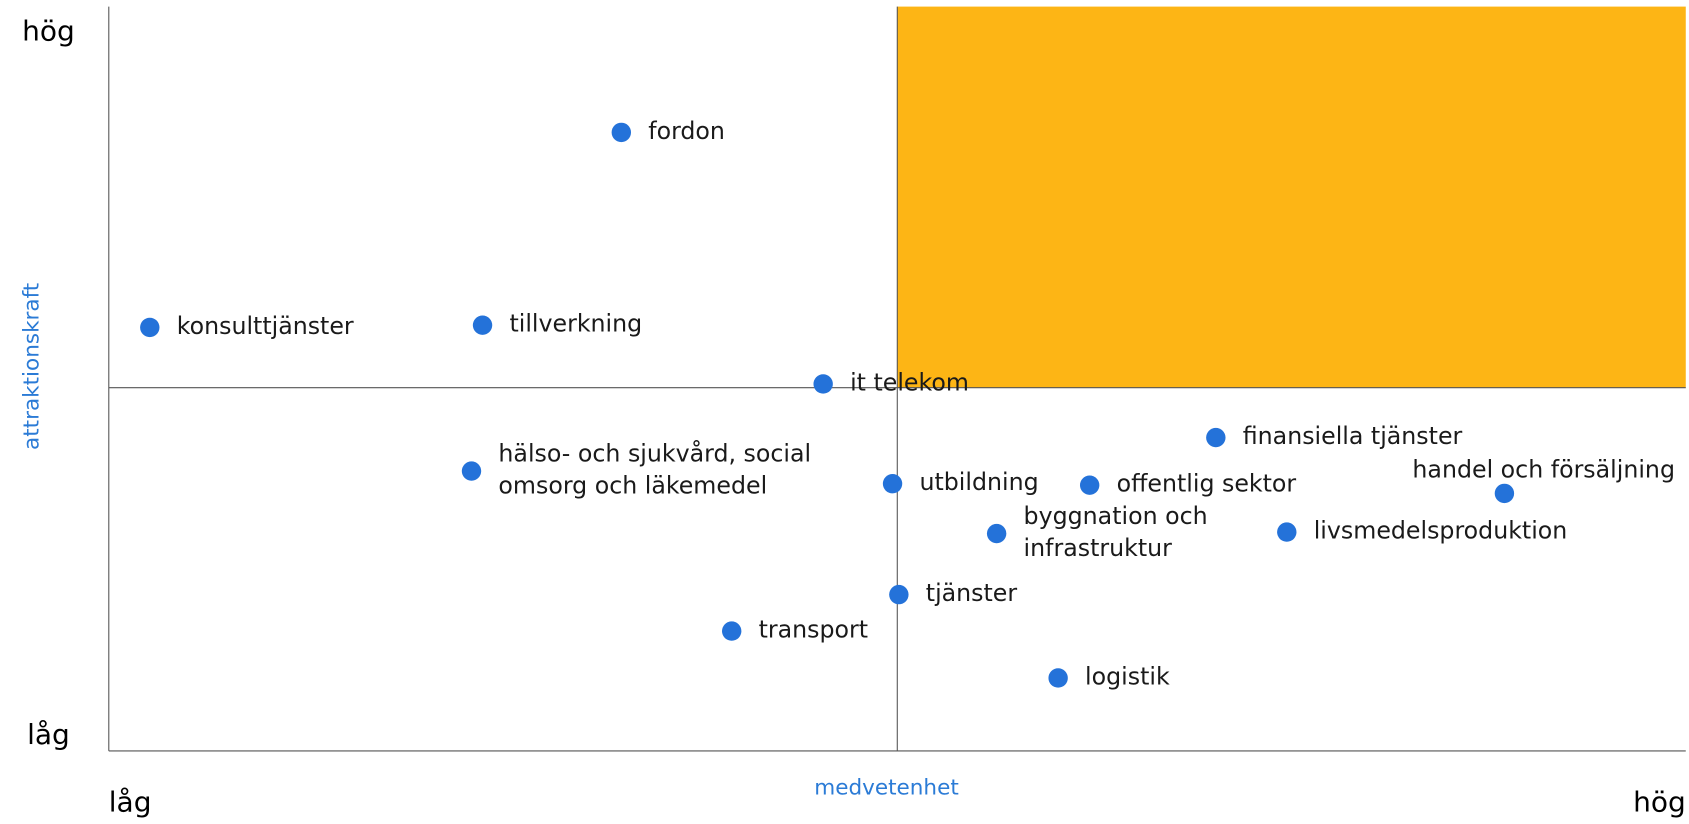  Describe the element at coordinates (813, 630) in the screenshot. I see `point-label: transport` at that location.